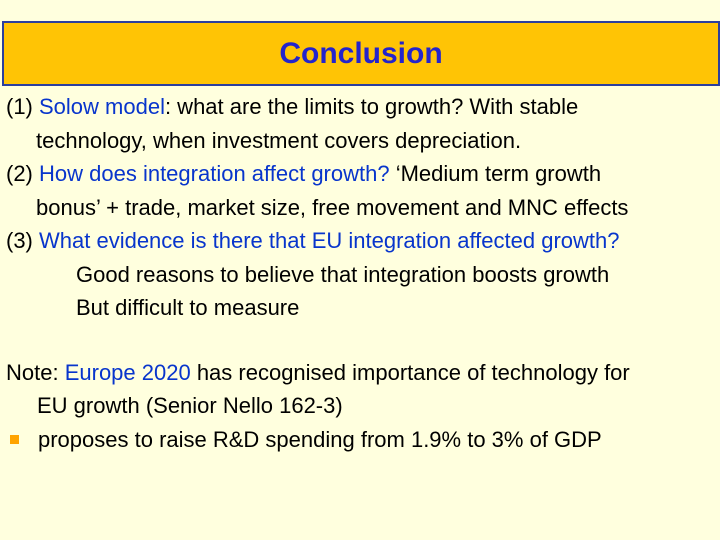 This screenshot has height=540, width=720. Describe the element at coordinates (360, 406) in the screenshot. I see `body-line: EU growth (Senior Nello 162-3)` at that location.